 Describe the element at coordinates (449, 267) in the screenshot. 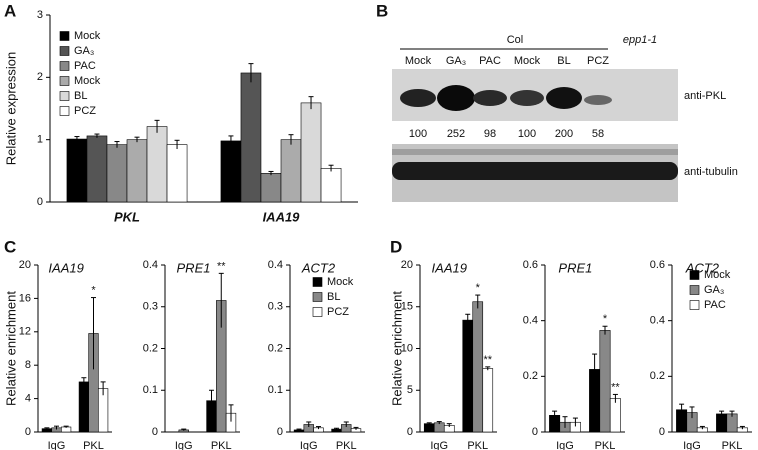

I see `subplot-title: IAA19` at that location.